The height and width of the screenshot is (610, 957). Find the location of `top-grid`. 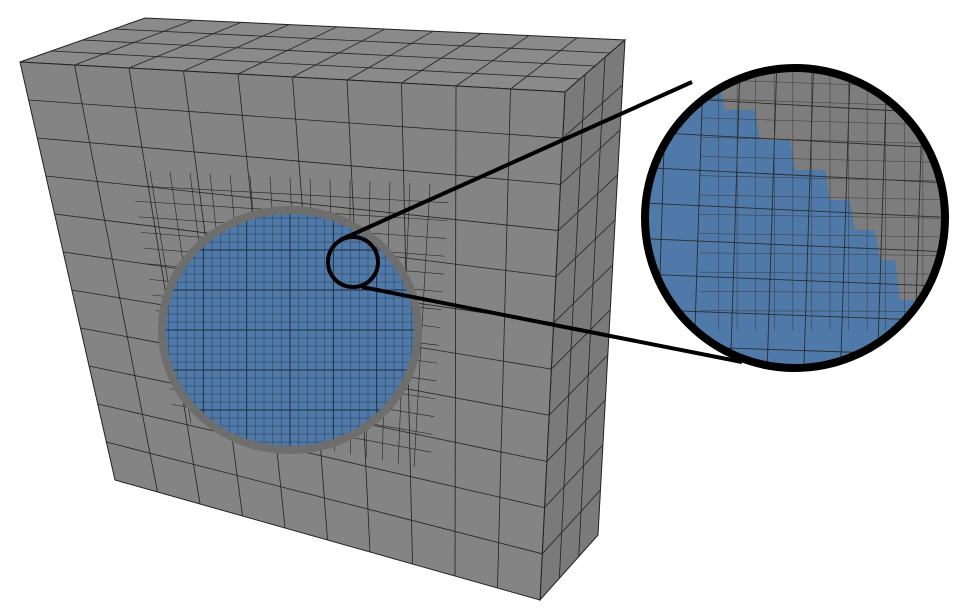

top-grid is located at coordinates (331, 54).